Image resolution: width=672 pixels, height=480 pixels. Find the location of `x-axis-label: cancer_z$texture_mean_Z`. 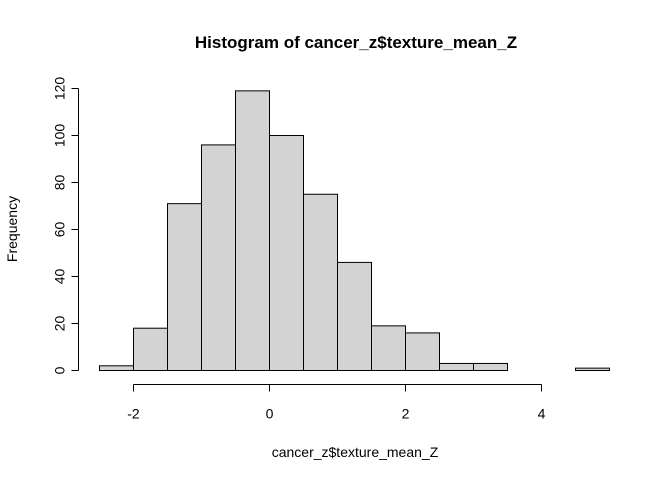

x-axis-label: cancer_z$texture_mean_Z is located at coordinates (355, 452).